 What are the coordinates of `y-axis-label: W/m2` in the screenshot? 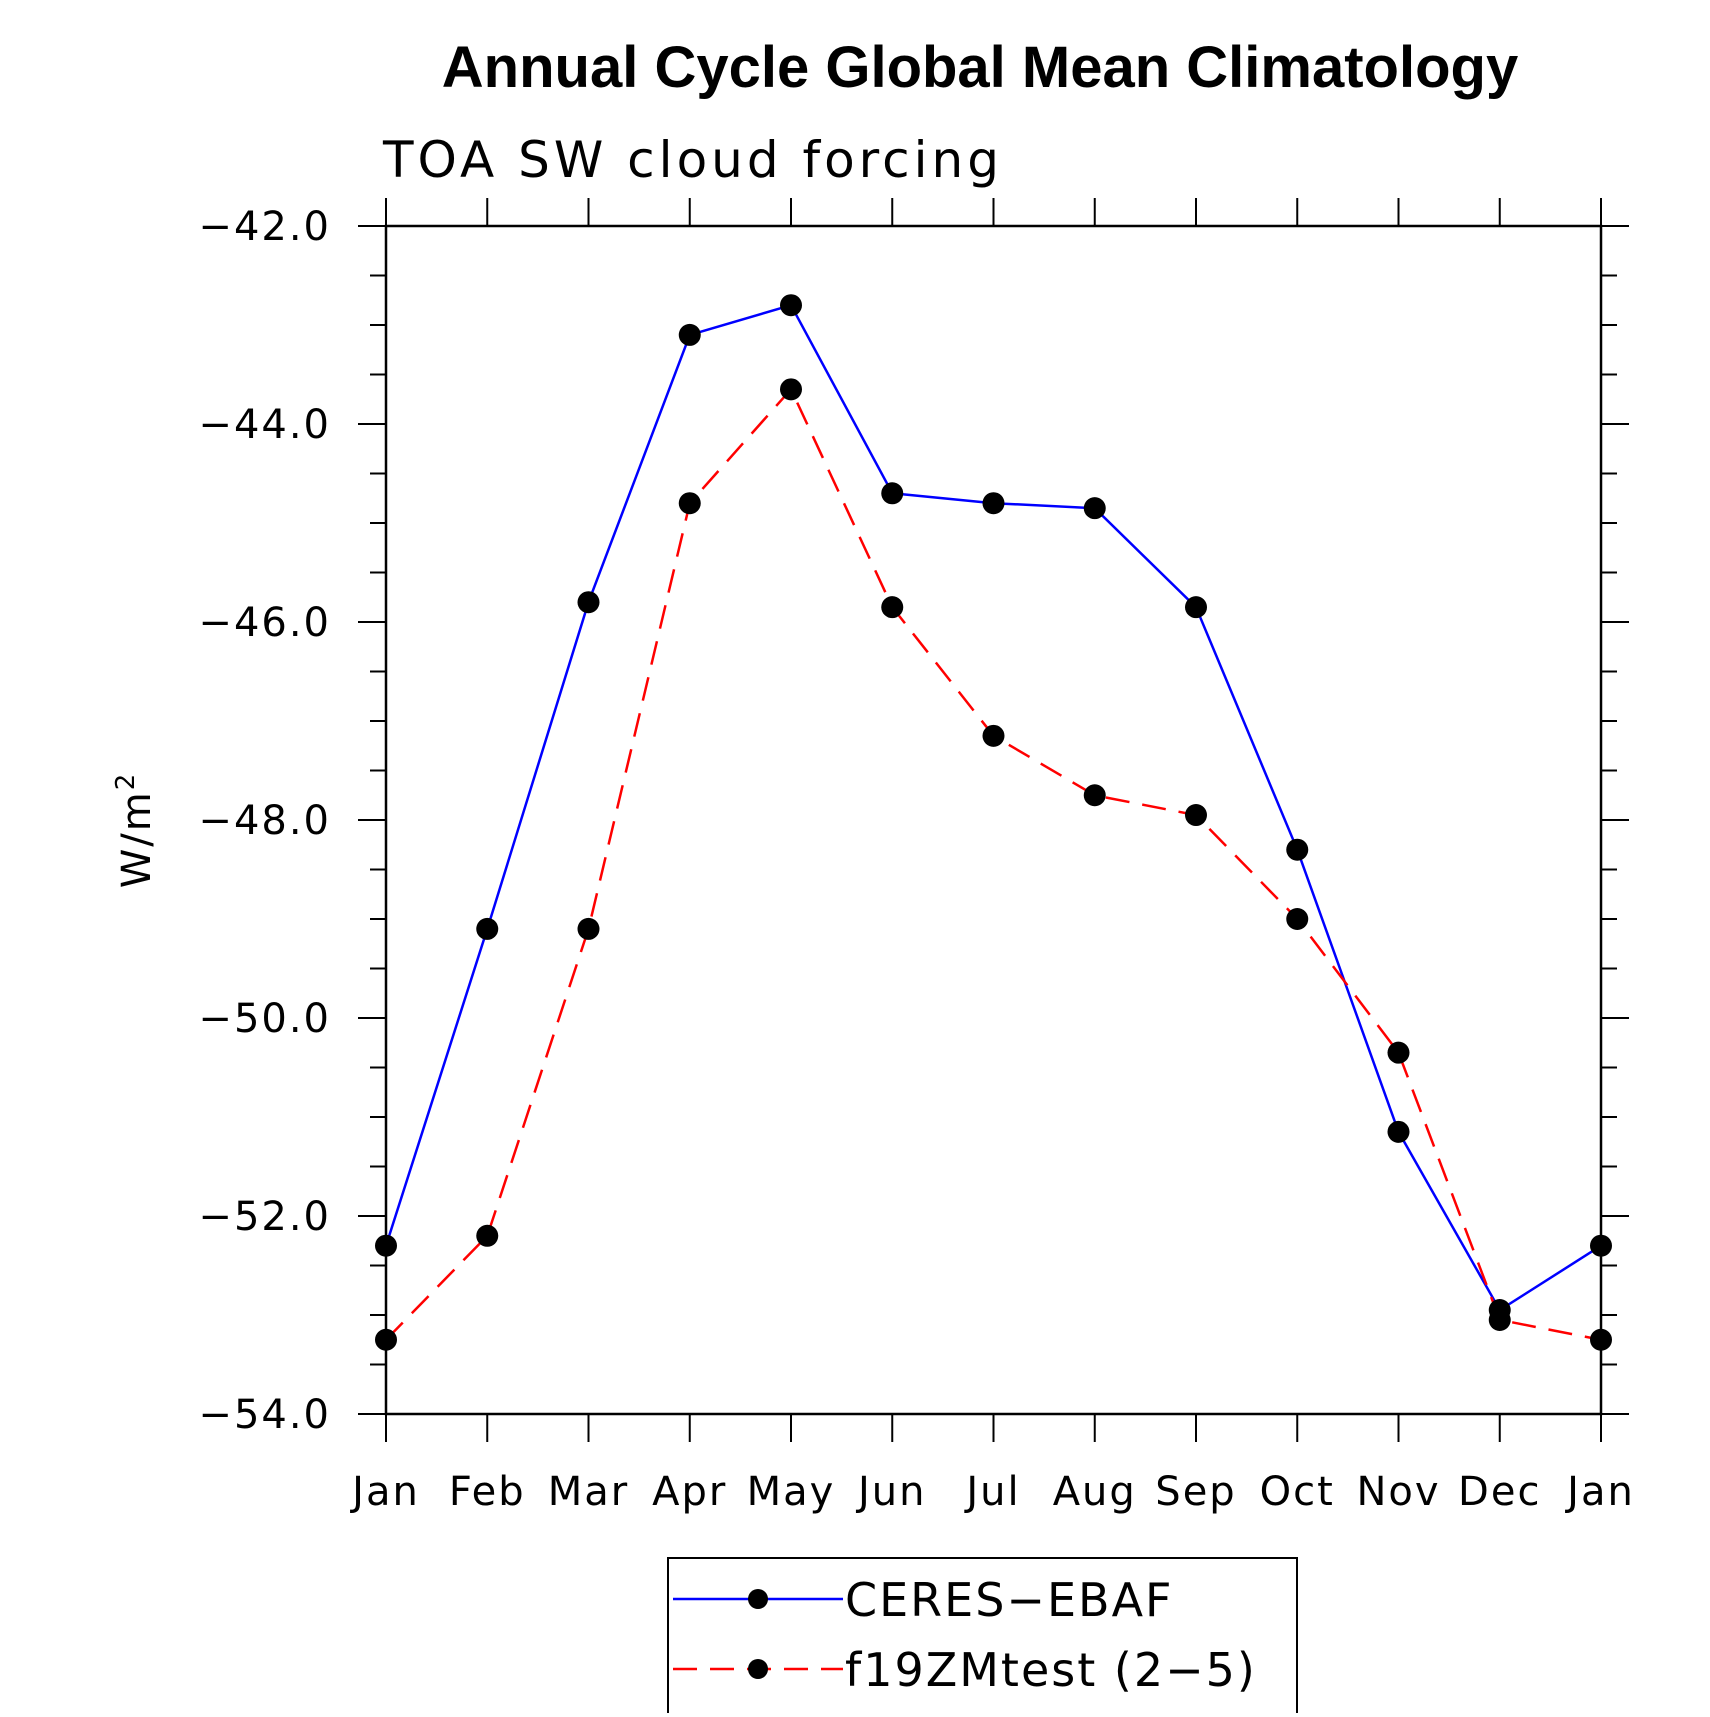 It's located at (135, 830).